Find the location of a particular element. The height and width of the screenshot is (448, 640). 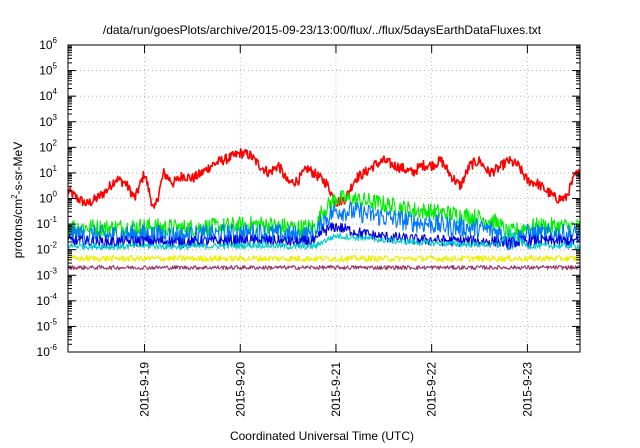

x-tick-label: 2015-9-22 is located at coordinates (432, 389).